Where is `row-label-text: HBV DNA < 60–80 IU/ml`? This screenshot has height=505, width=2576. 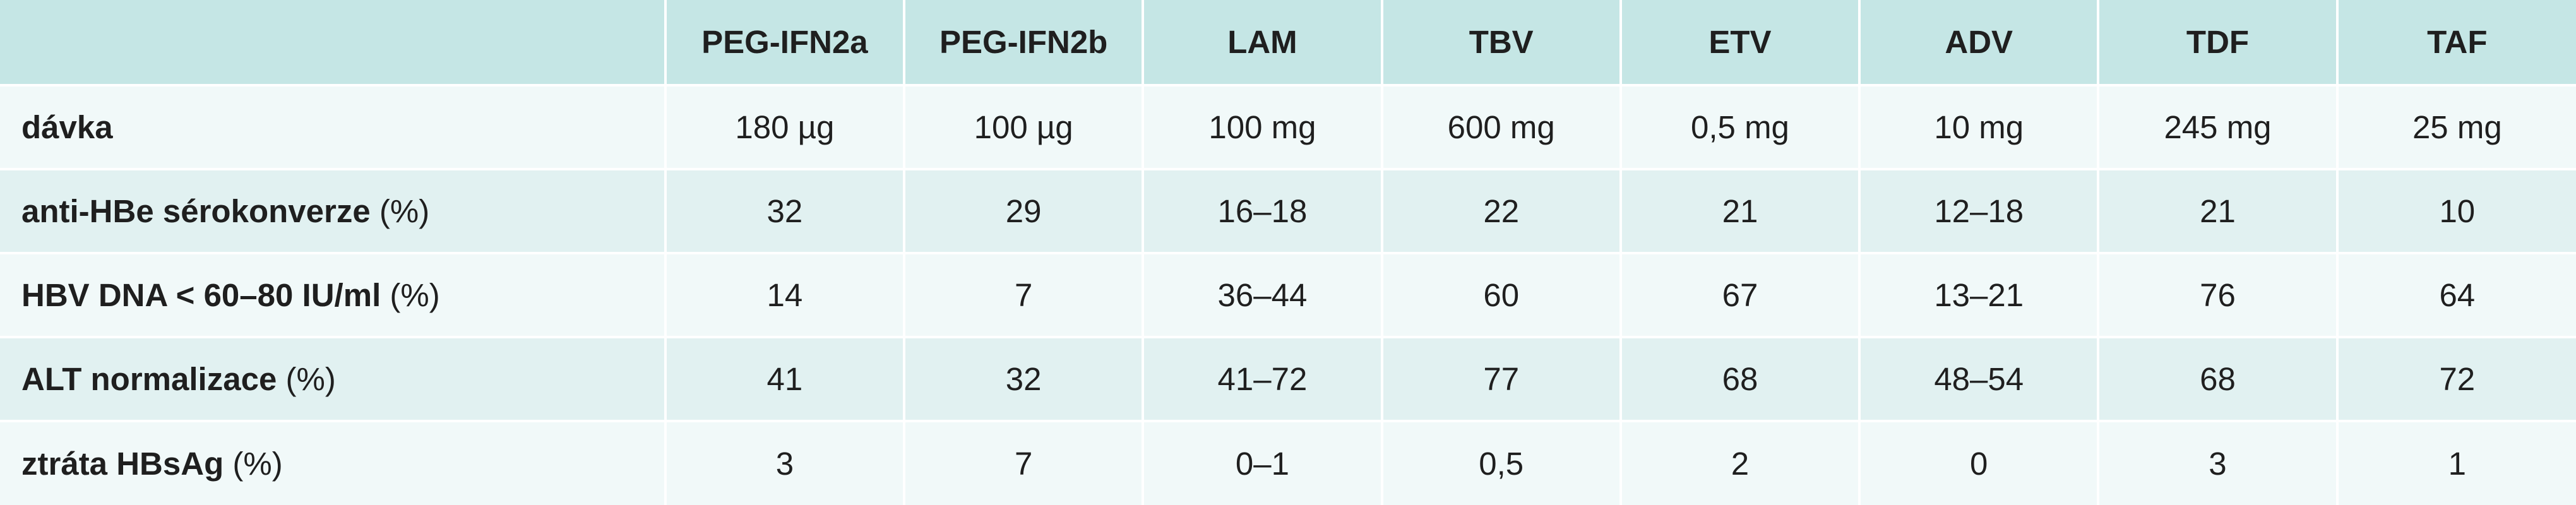
row-label-text: HBV DNA < 60–80 IU/ml is located at coordinates (201, 295).